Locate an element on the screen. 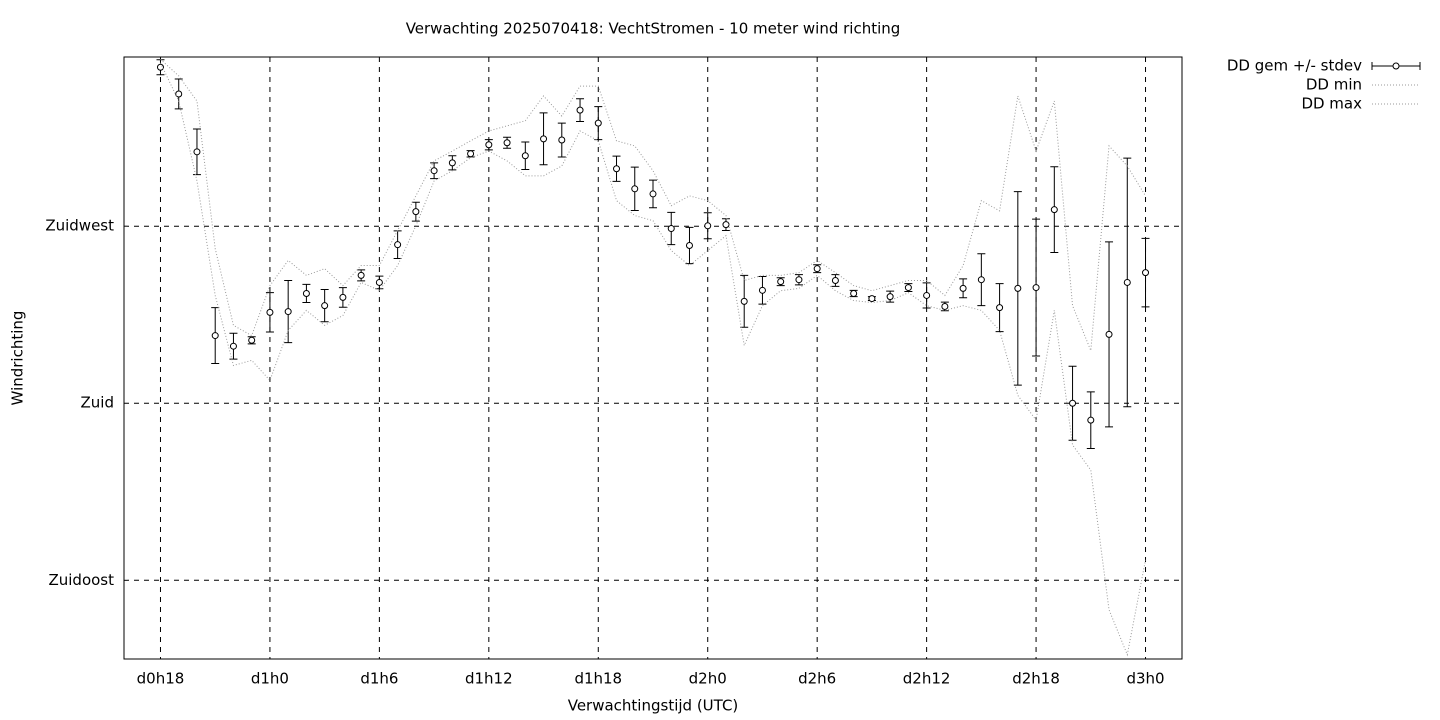  x-tick-label: d2h6 is located at coordinates (817, 679).